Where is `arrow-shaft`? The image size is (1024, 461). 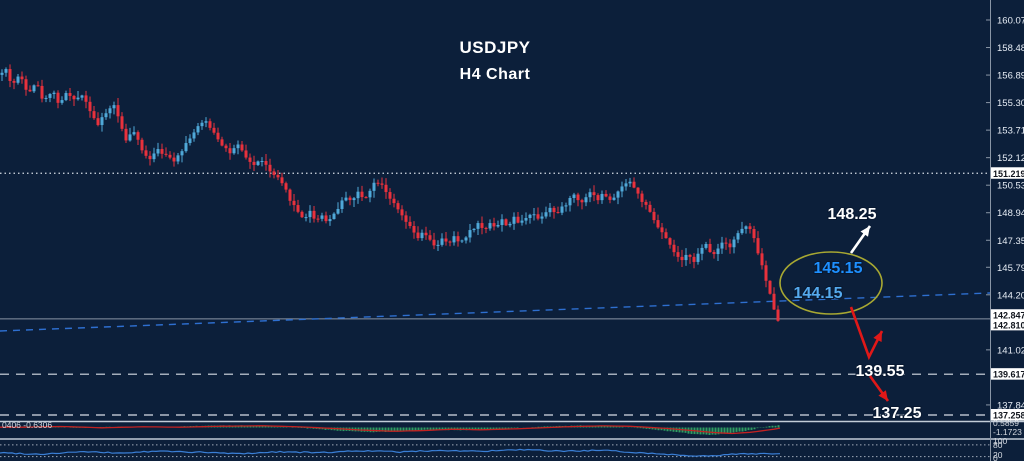
arrow-shaft is located at coordinates (866, 333).